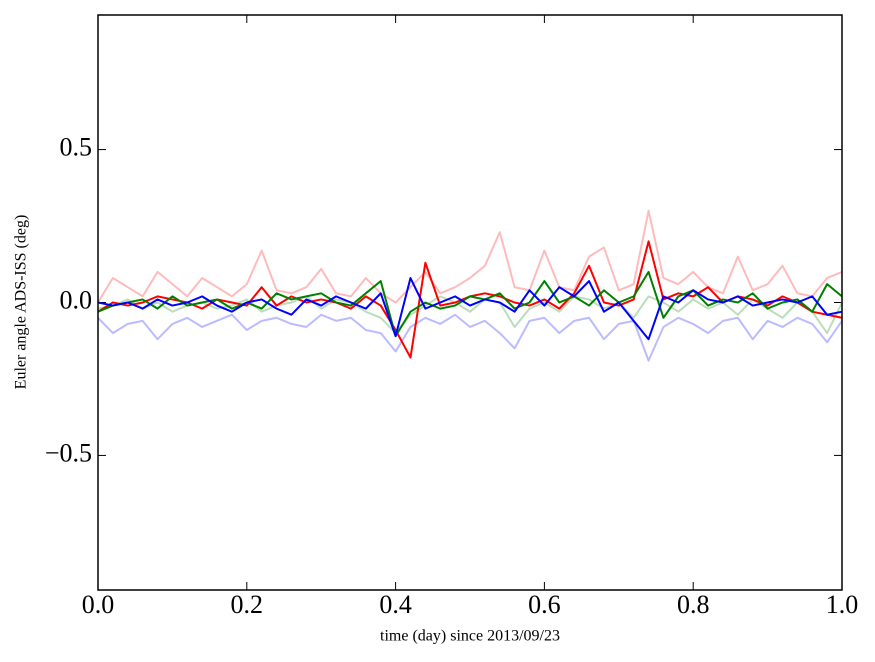 Image resolution: width=875 pixels, height=662 pixels. What do you see at coordinates (98, 604) in the screenshot?
I see `x-tick-label: 0.0` at bounding box center [98, 604].